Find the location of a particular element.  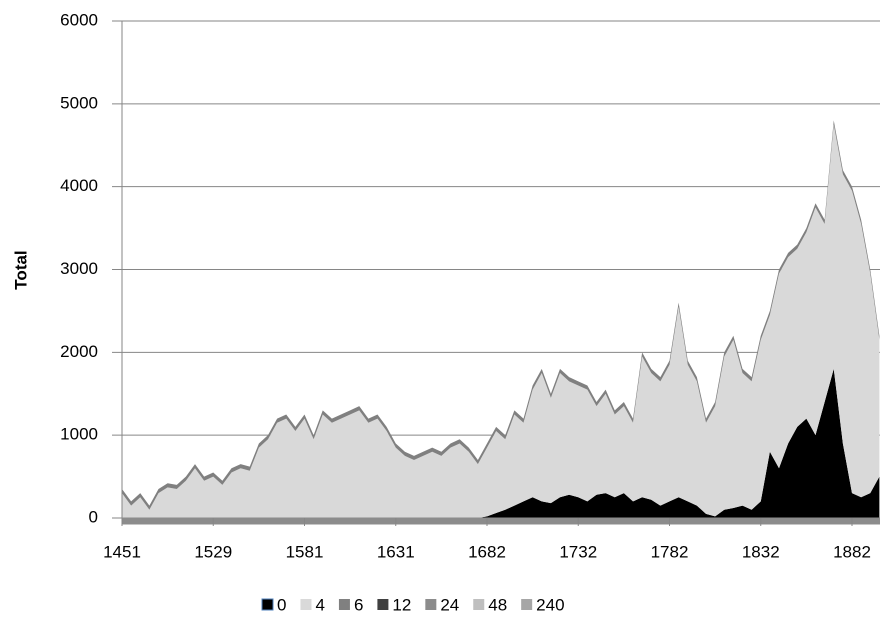

y-tick-label: 1000 is located at coordinates (79, 434).